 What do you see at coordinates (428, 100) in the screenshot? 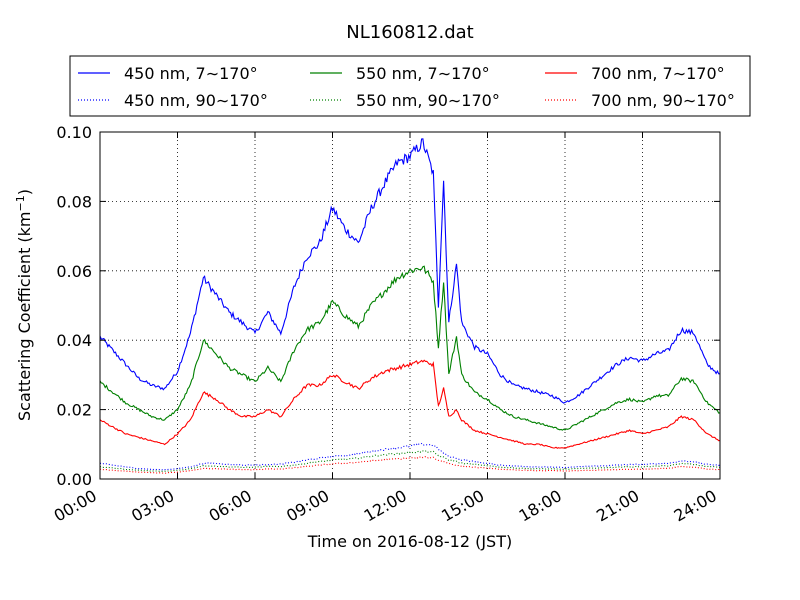
I see `legend-label-4: 550 nm, 90∼170°` at bounding box center [428, 100].